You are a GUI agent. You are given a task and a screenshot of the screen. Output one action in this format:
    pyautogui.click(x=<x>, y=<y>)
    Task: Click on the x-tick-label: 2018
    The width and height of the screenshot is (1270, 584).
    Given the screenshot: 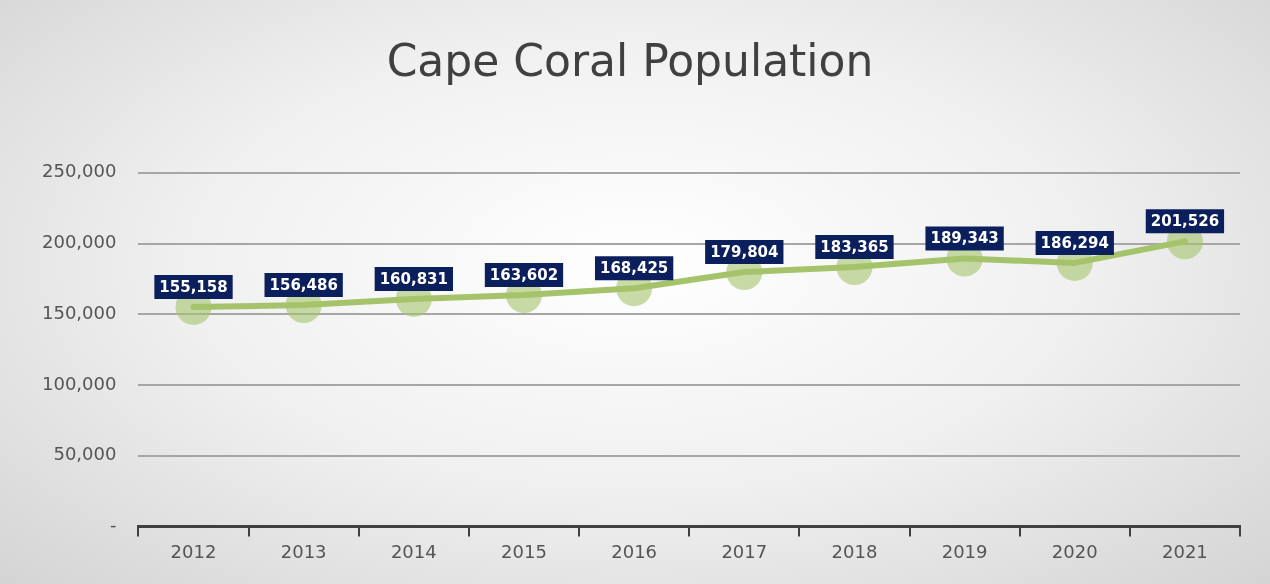 What is the action you would take?
    pyautogui.click(x=854, y=551)
    